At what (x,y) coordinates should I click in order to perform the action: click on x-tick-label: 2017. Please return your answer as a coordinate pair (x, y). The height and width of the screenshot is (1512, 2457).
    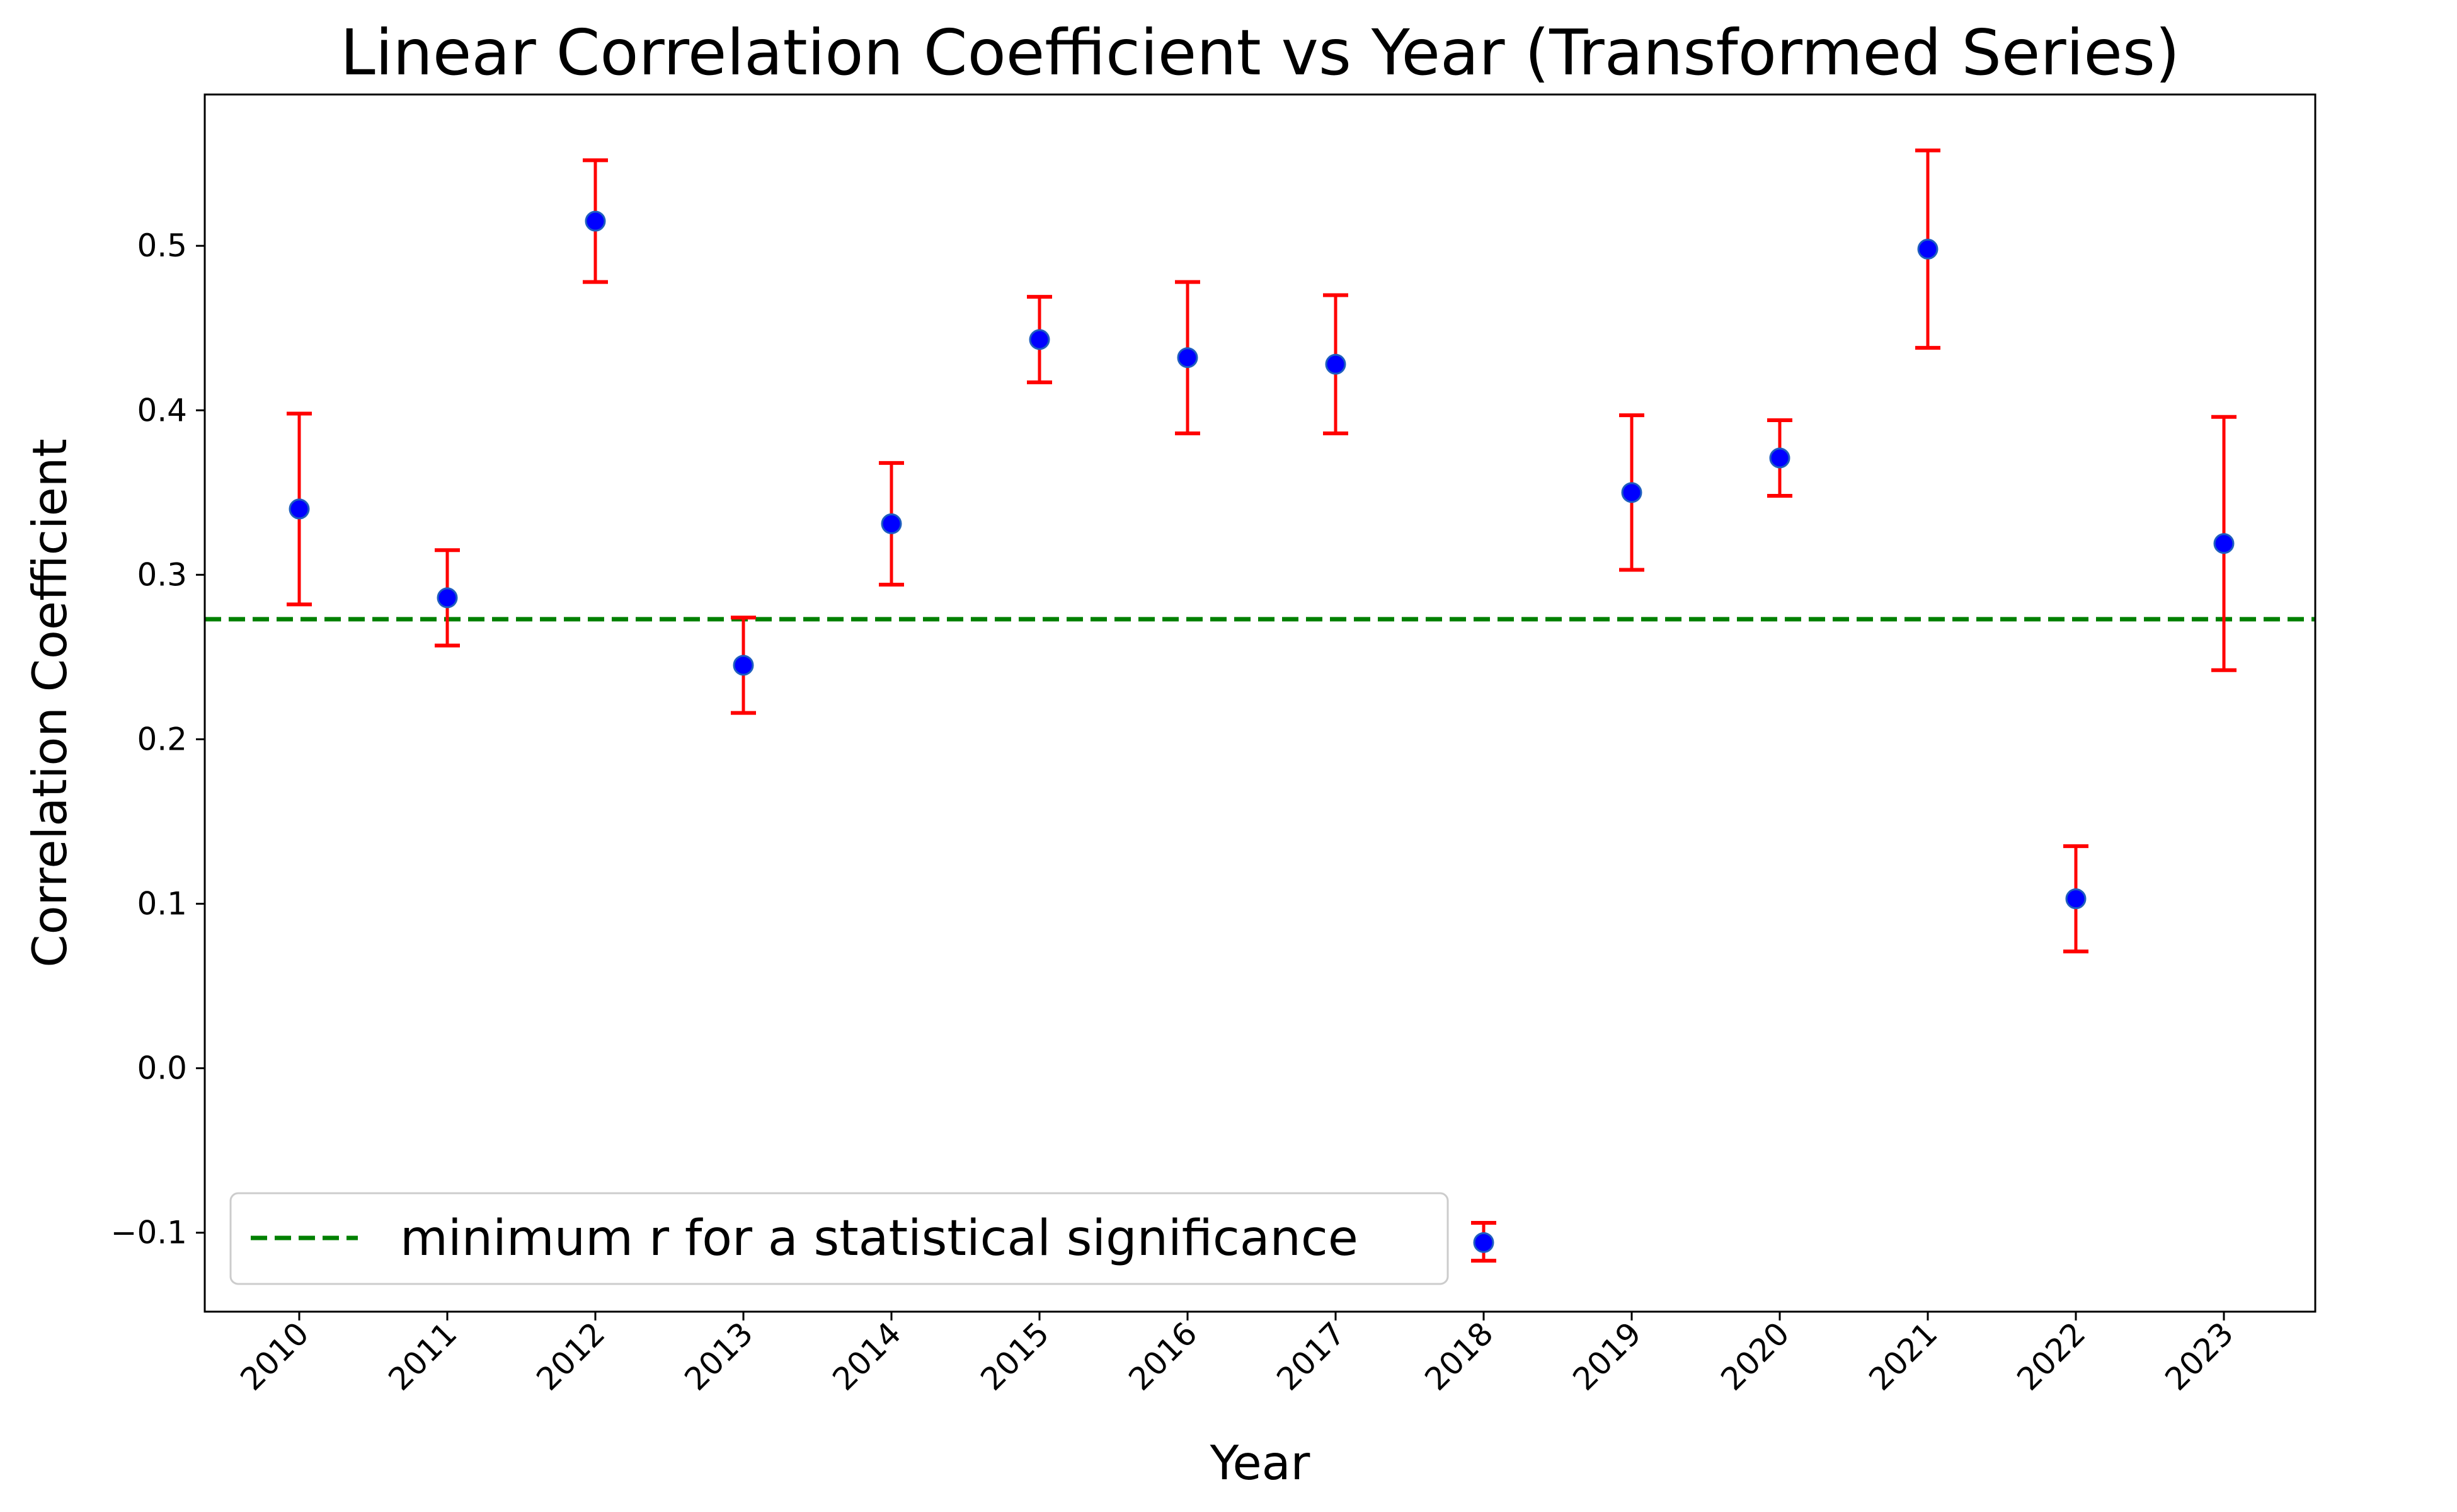
    Looking at the image, I should click on (1310, 1356).